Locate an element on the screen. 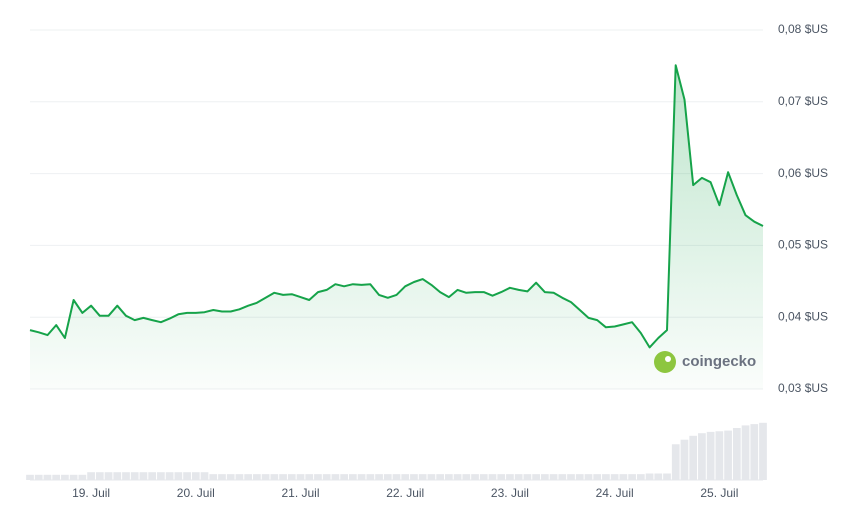 Image resolution: width=851 pixels, height=511 pixels. y-tick-label: 0,03 $US is located at coordinates (803, 388).